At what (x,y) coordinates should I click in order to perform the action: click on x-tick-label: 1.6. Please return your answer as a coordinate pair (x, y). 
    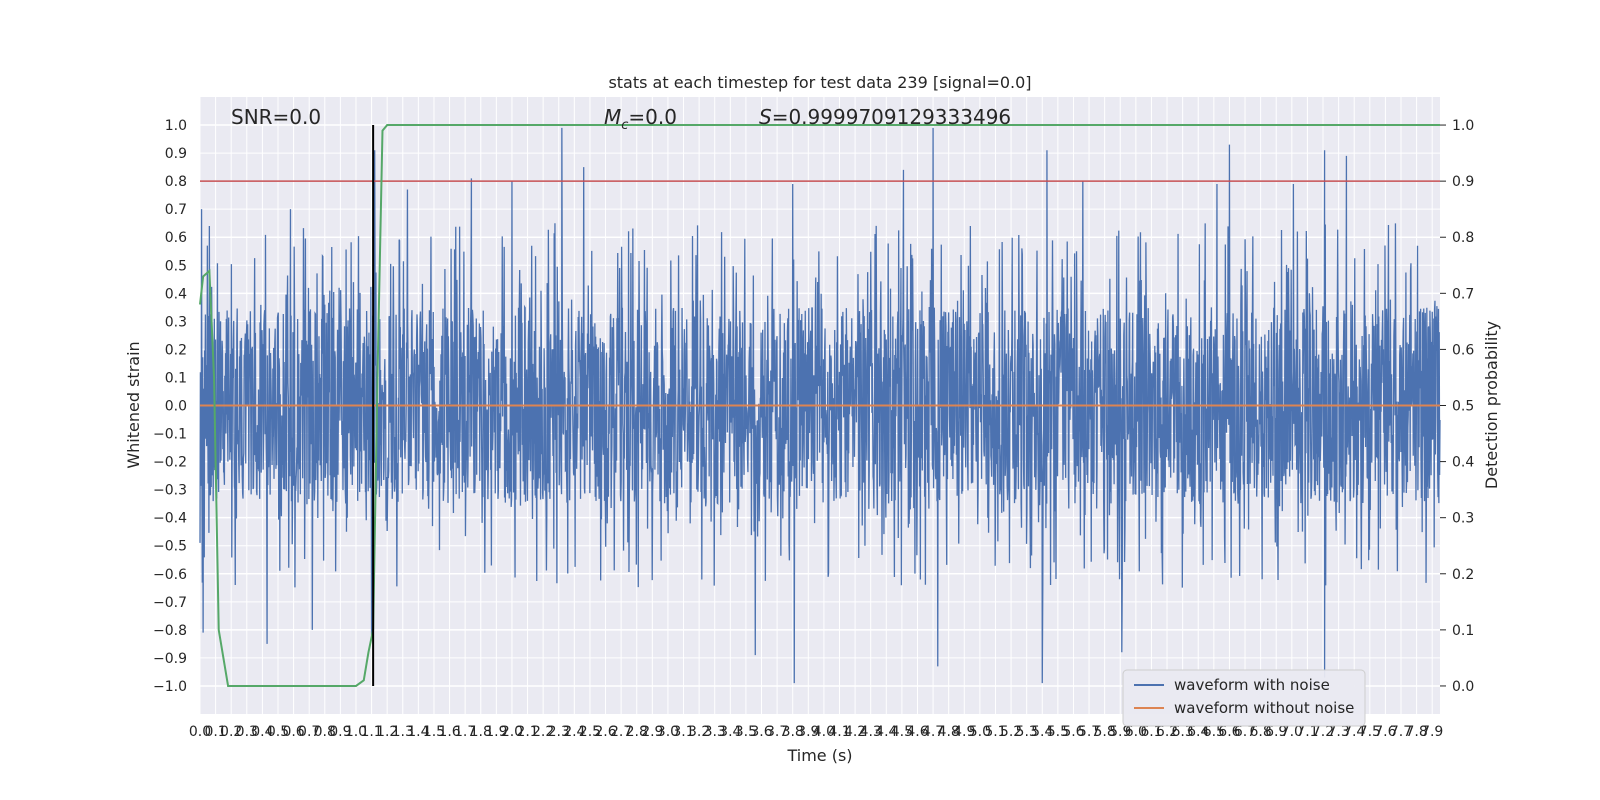
    Looking at the image, I should click on (449, 732).